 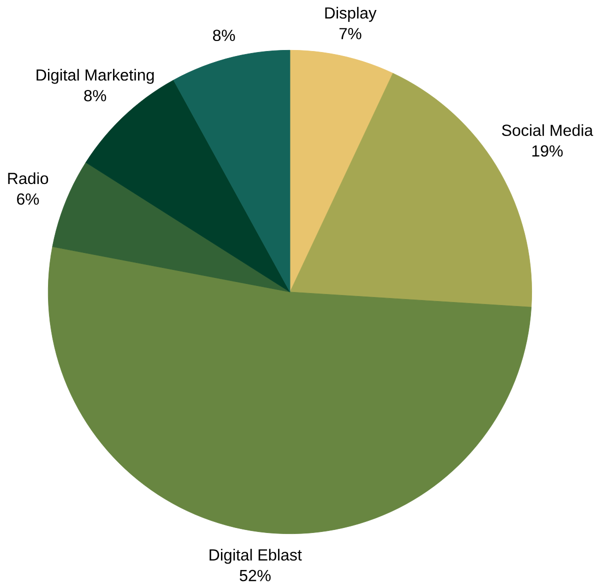 What do you see at coordinates (95, 76) in the screenshot?
I see `slice-label: Digital Marketing` at bounding box center [95, 76].